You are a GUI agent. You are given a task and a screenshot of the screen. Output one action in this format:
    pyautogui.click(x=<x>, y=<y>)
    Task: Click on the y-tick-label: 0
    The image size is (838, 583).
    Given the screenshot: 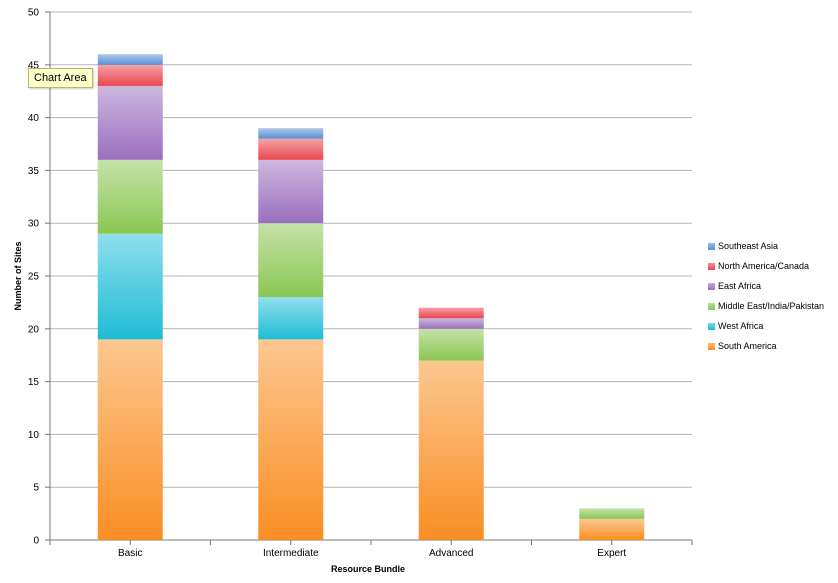 What is the action you would take?
    pyautogui.click(x=36, y=541)
    